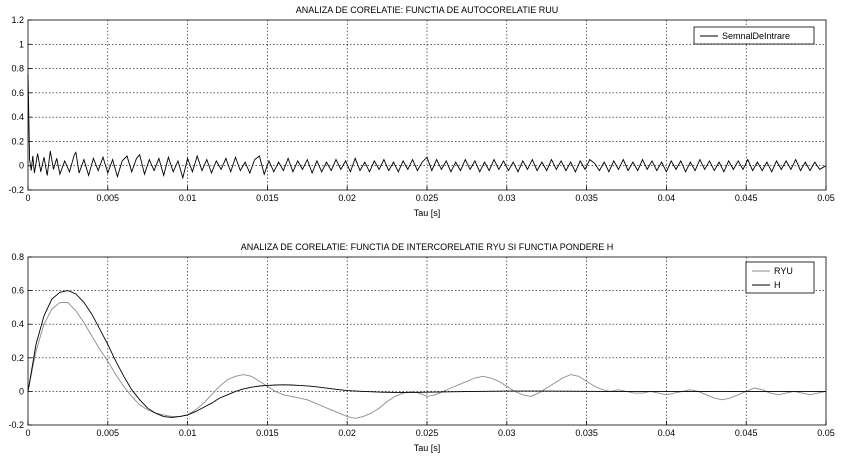 The width and height of the screenshot is (853, 456). Describe the element at coordinates (17, 20) in the screenshot. I see `y-tick-label: 1.2` at that location.